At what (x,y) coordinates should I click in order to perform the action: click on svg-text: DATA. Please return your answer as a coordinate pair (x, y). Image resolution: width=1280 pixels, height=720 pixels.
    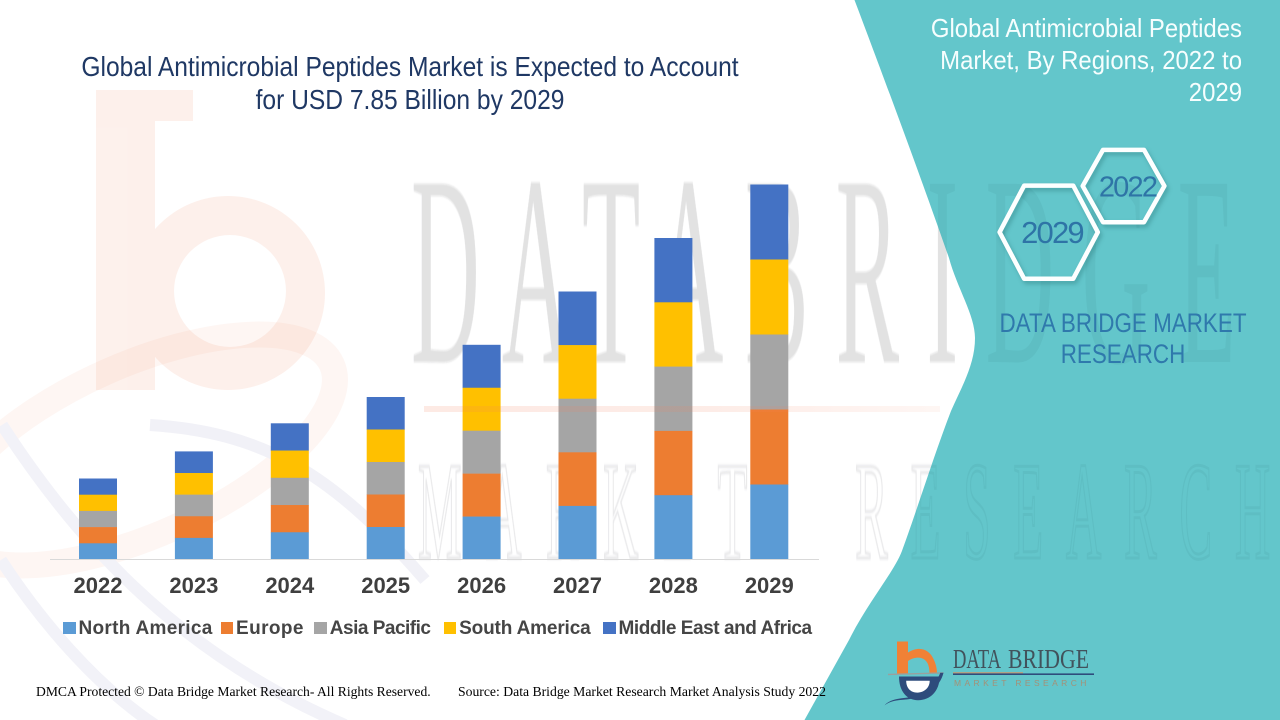
    Looking at the image, I should click on (977, 659).